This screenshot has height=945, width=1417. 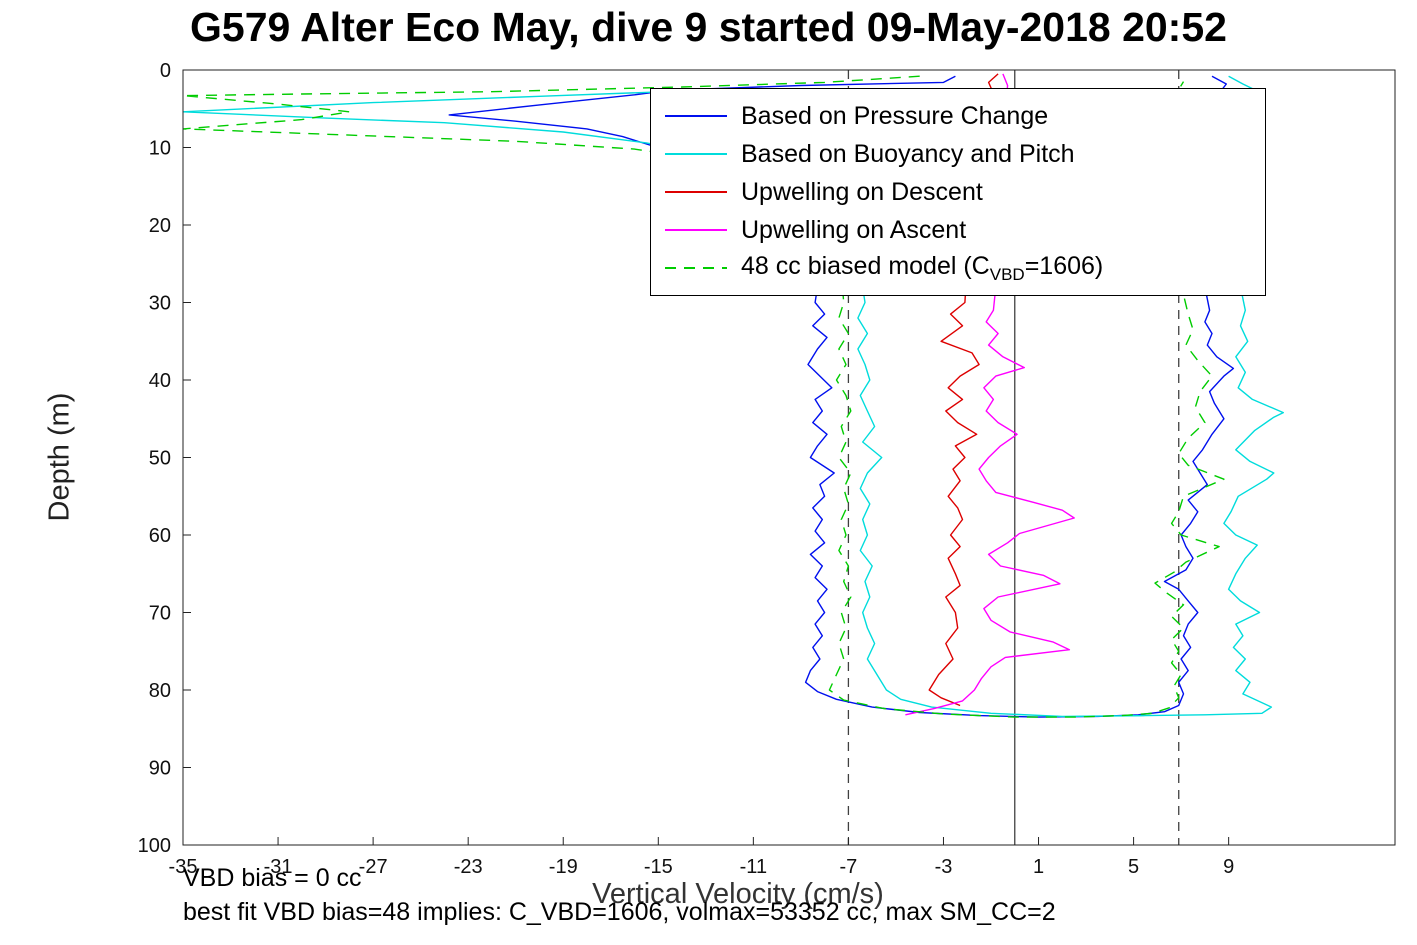 I want to click on x-tick-label: -11, so click(x=753, y=867).